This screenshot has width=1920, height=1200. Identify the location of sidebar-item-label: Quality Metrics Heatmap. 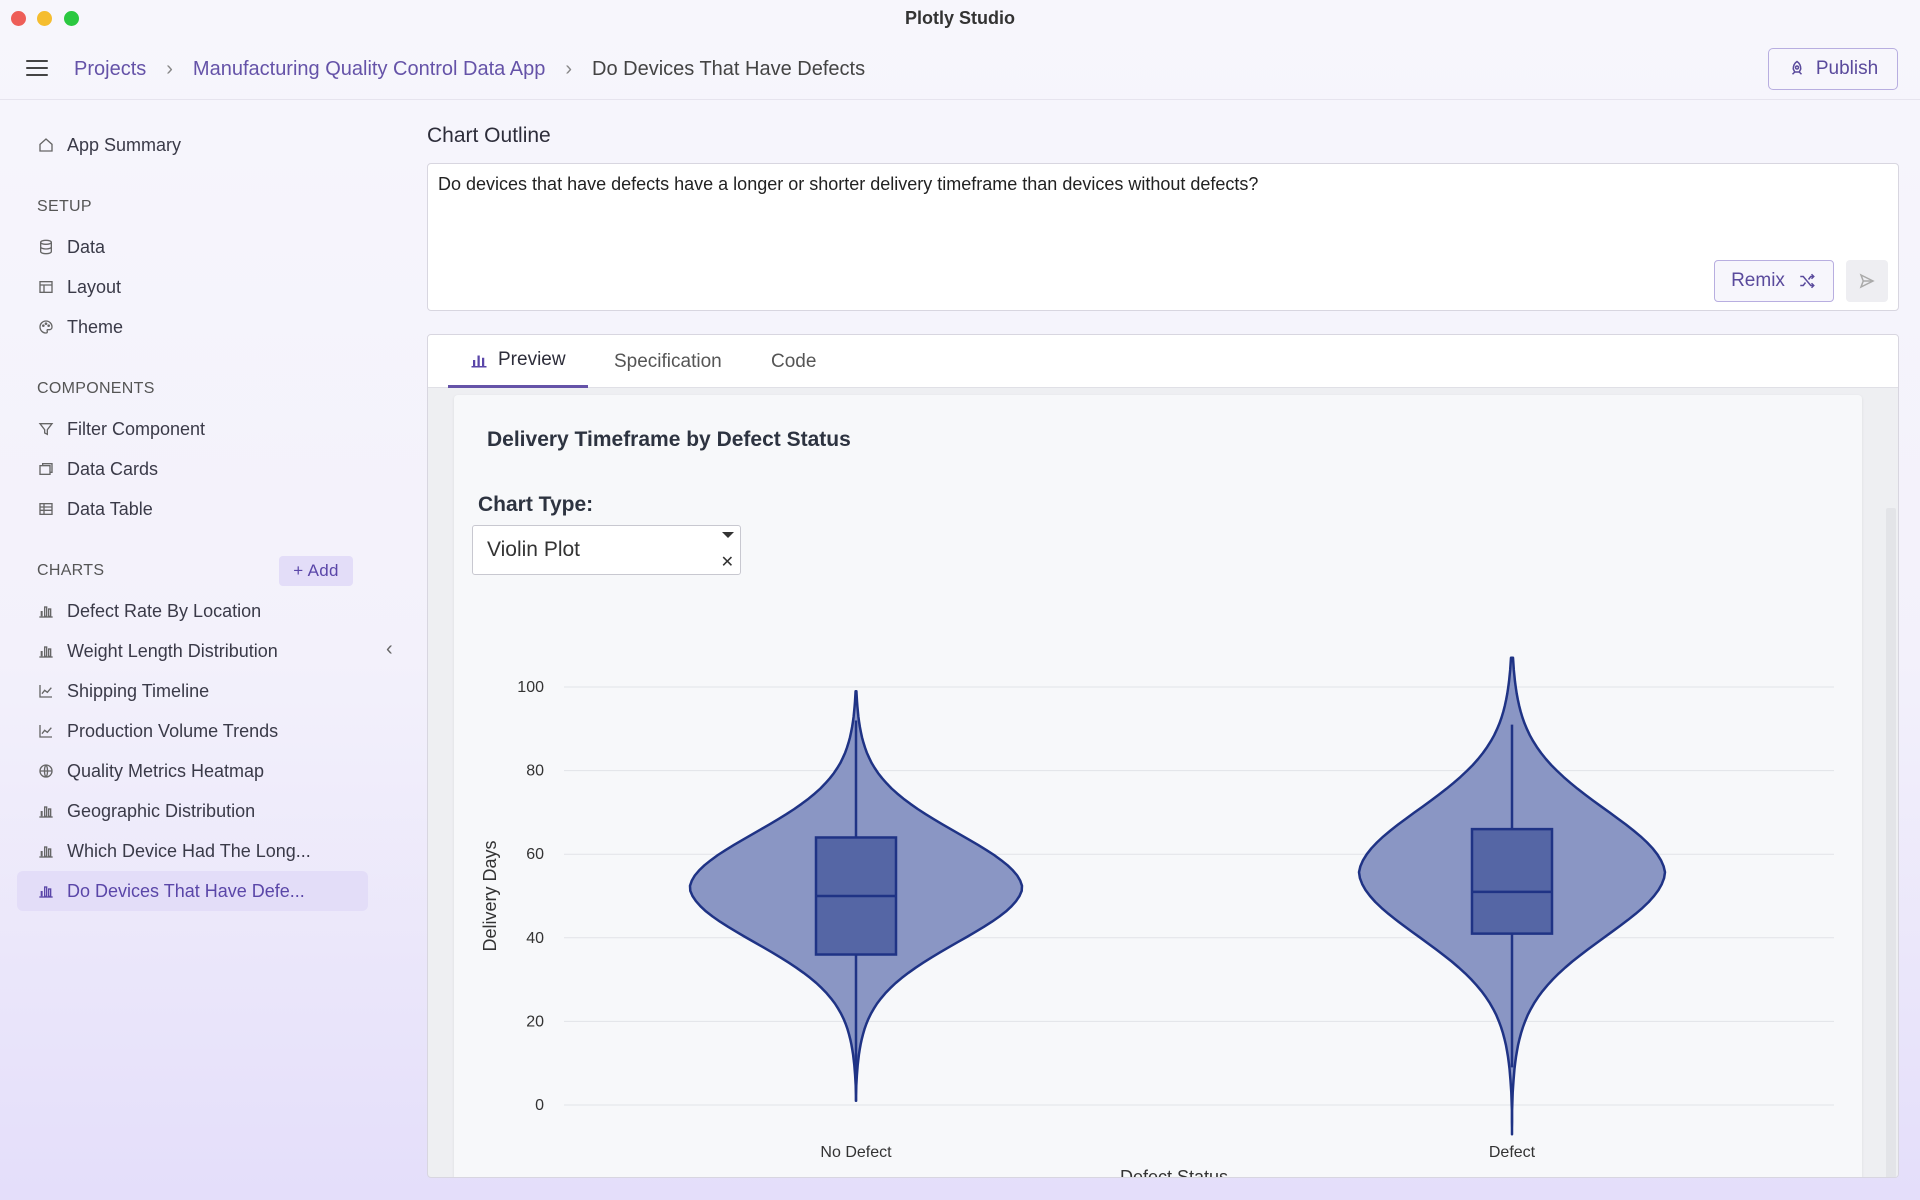
(166, 770).